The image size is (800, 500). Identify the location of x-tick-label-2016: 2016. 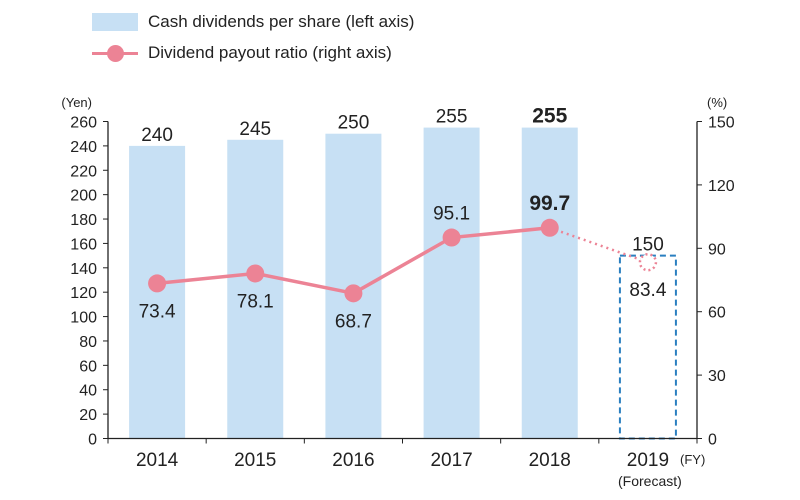
(353, 460).